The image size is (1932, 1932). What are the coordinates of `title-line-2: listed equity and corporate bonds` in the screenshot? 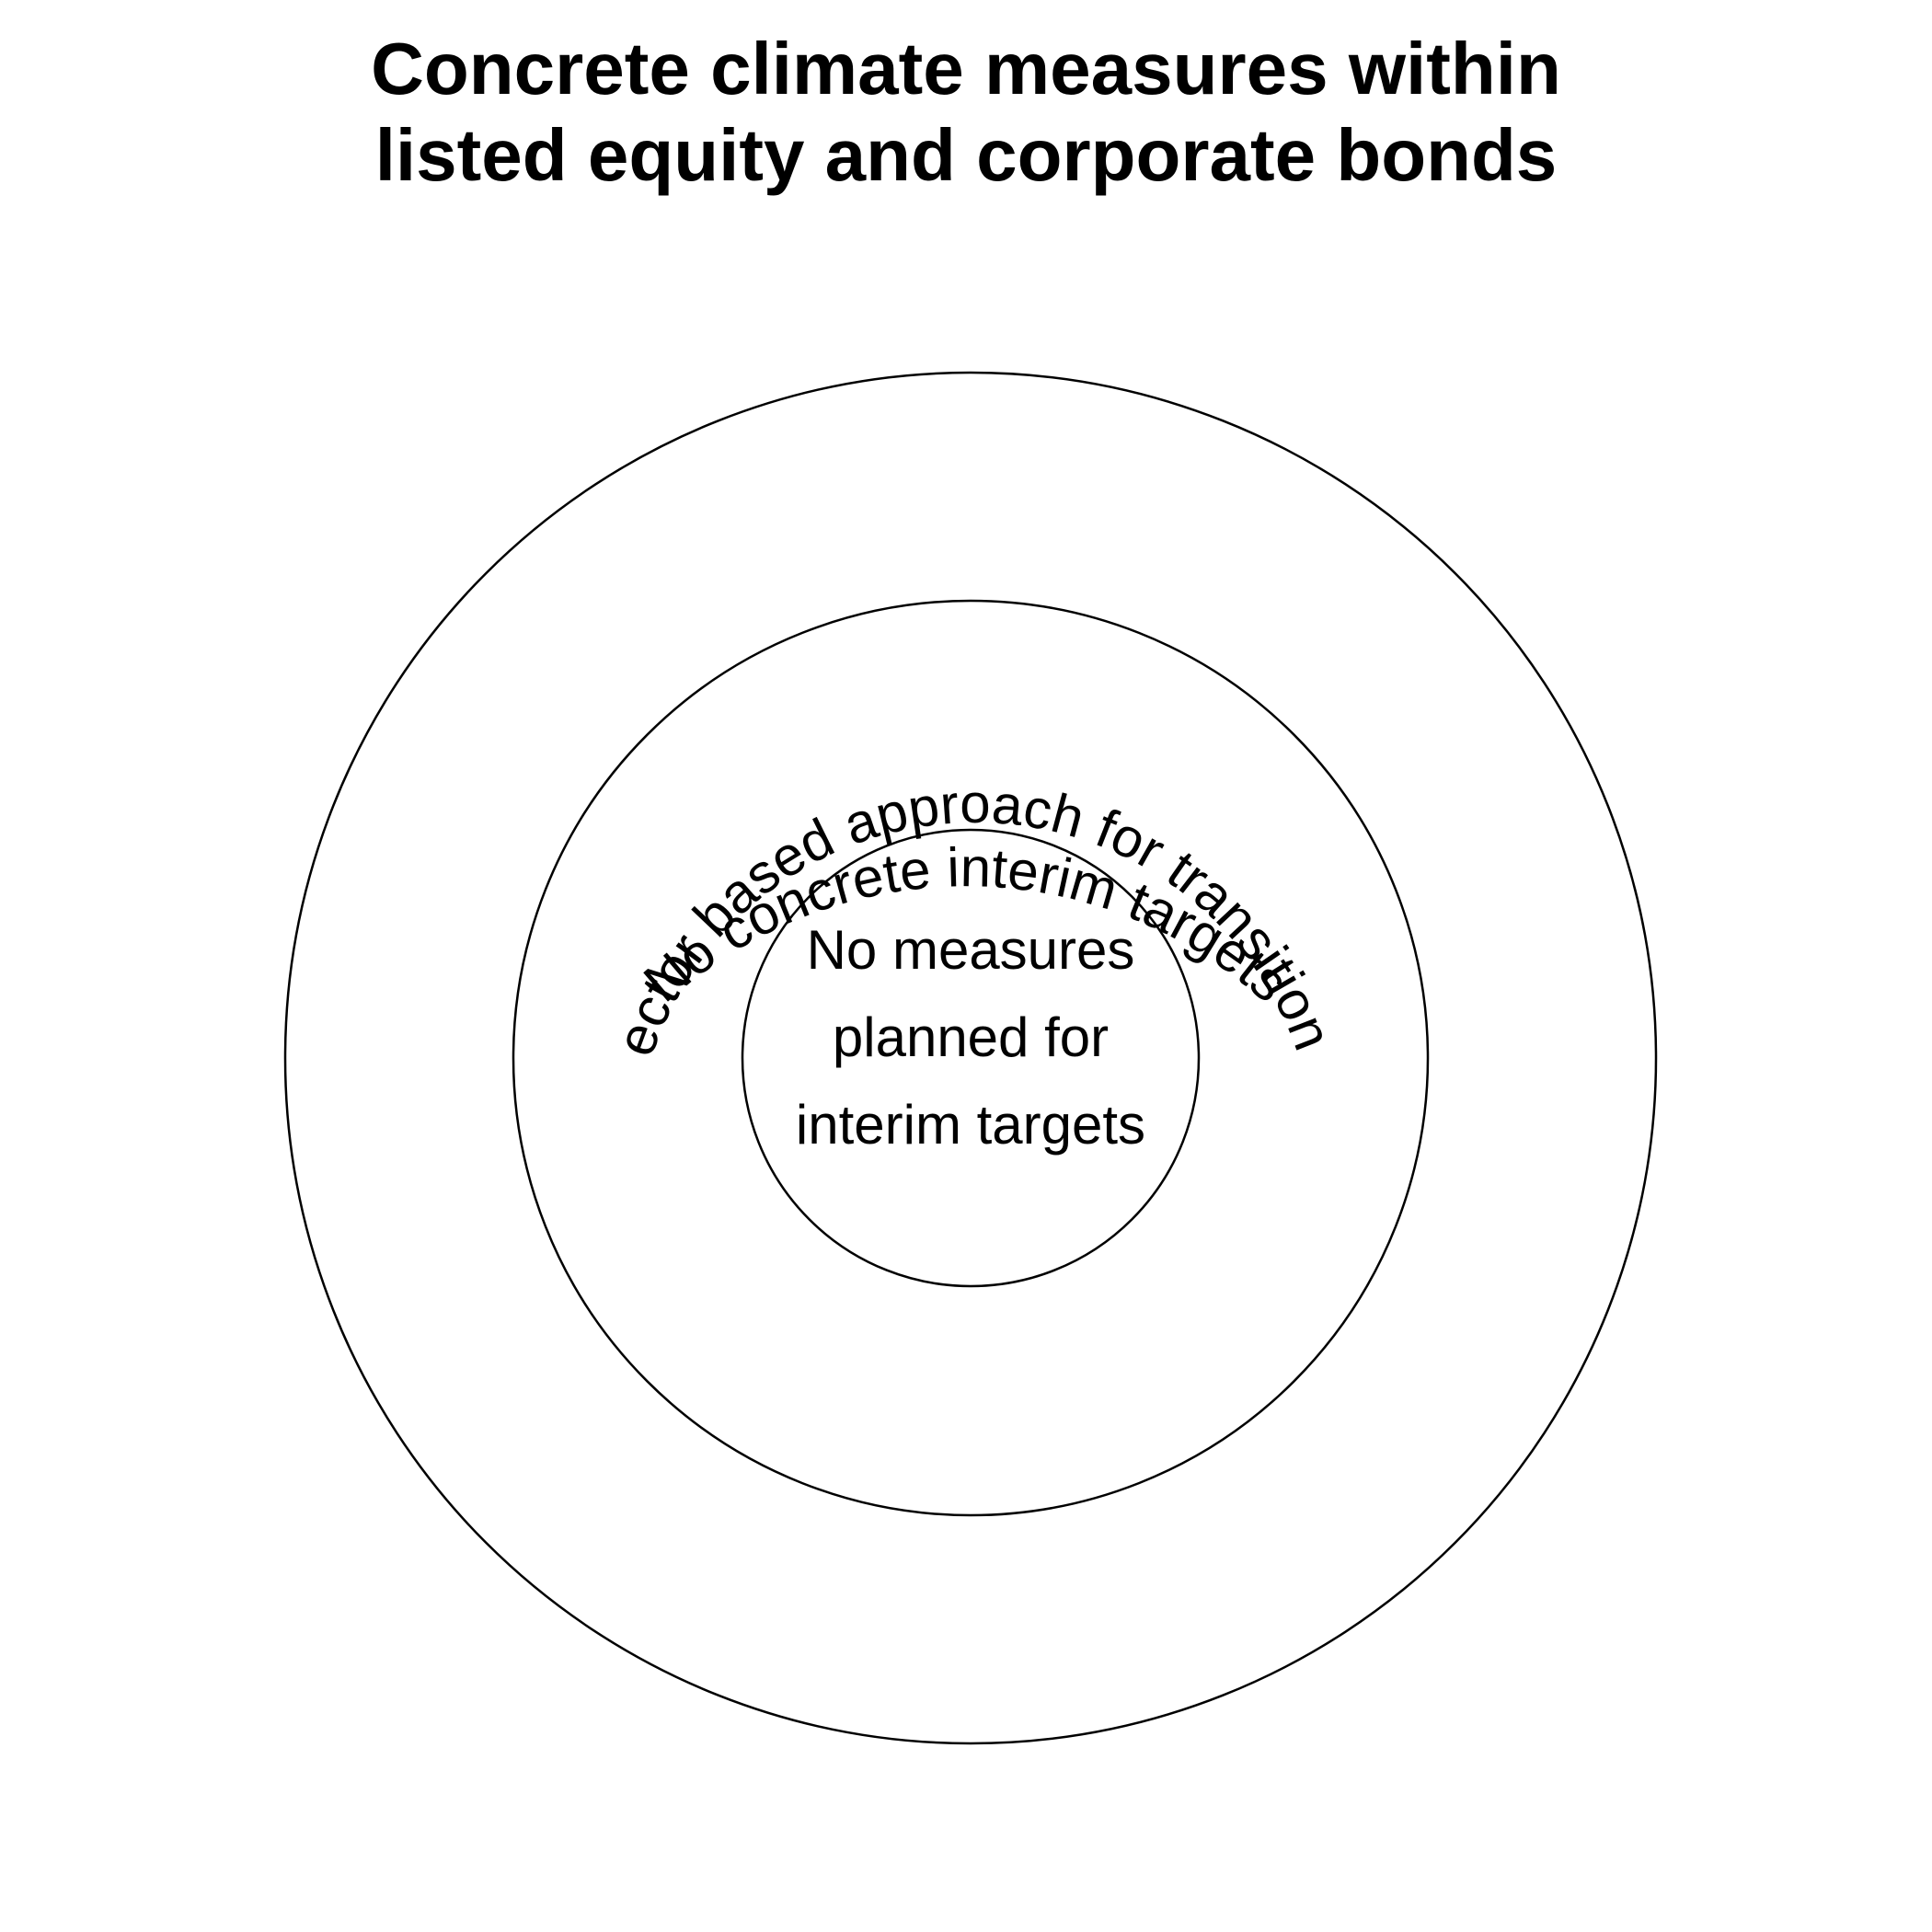 It's located at (966, 155).